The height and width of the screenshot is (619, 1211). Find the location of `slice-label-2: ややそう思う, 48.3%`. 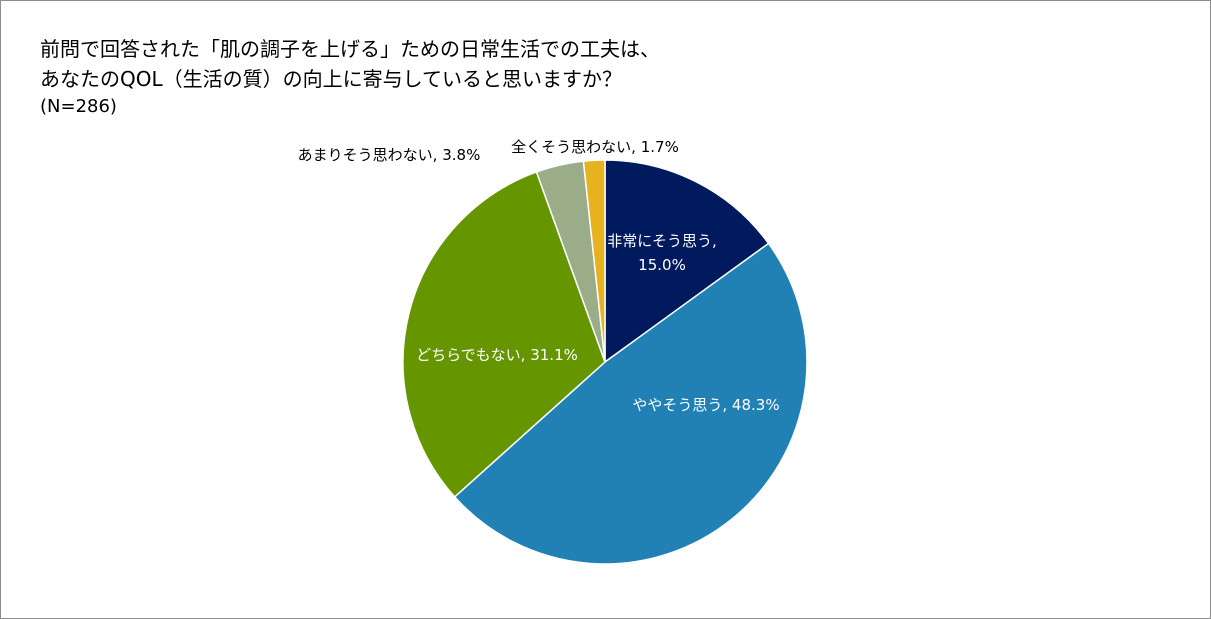

slice-label-2: ややそう思う, 48.3% is located at coordinates (705, 405).